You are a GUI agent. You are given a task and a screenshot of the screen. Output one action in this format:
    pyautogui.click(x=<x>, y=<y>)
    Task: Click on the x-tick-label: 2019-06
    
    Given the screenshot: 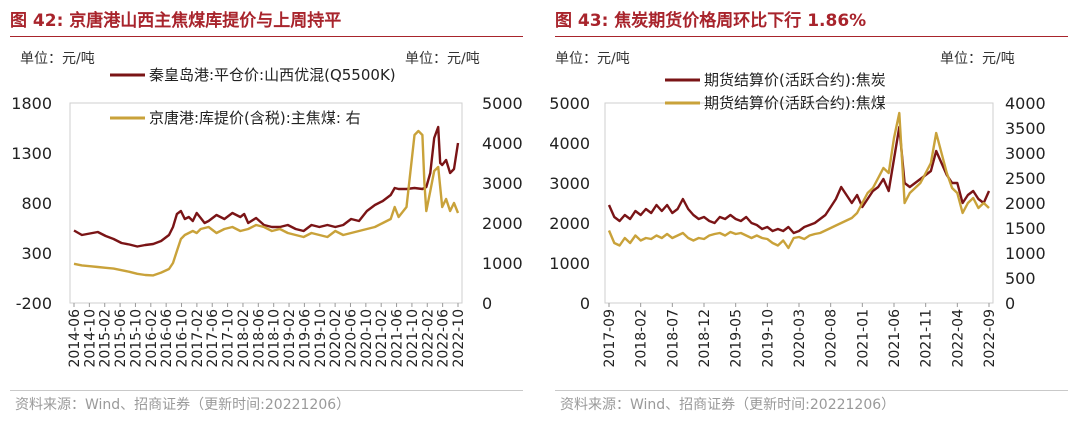 What is the action you would take?
    pyautogui.click(x=305, y=338)
    